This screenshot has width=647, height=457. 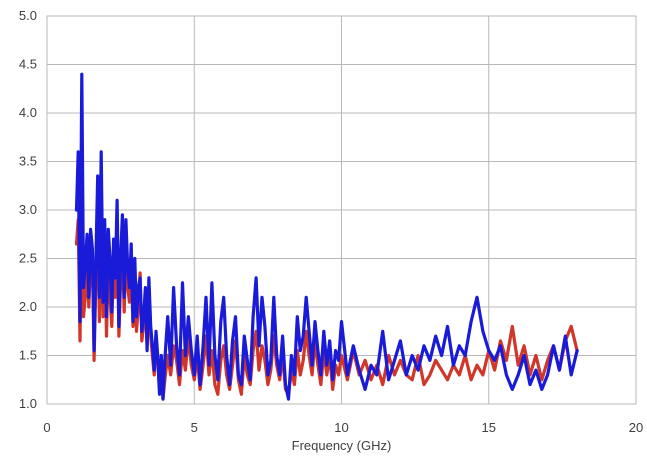 What do you see at coordinates (28, 15) in the screenshot?
I see `y-tick-label: 5.0` at bounding box center [28, 15].